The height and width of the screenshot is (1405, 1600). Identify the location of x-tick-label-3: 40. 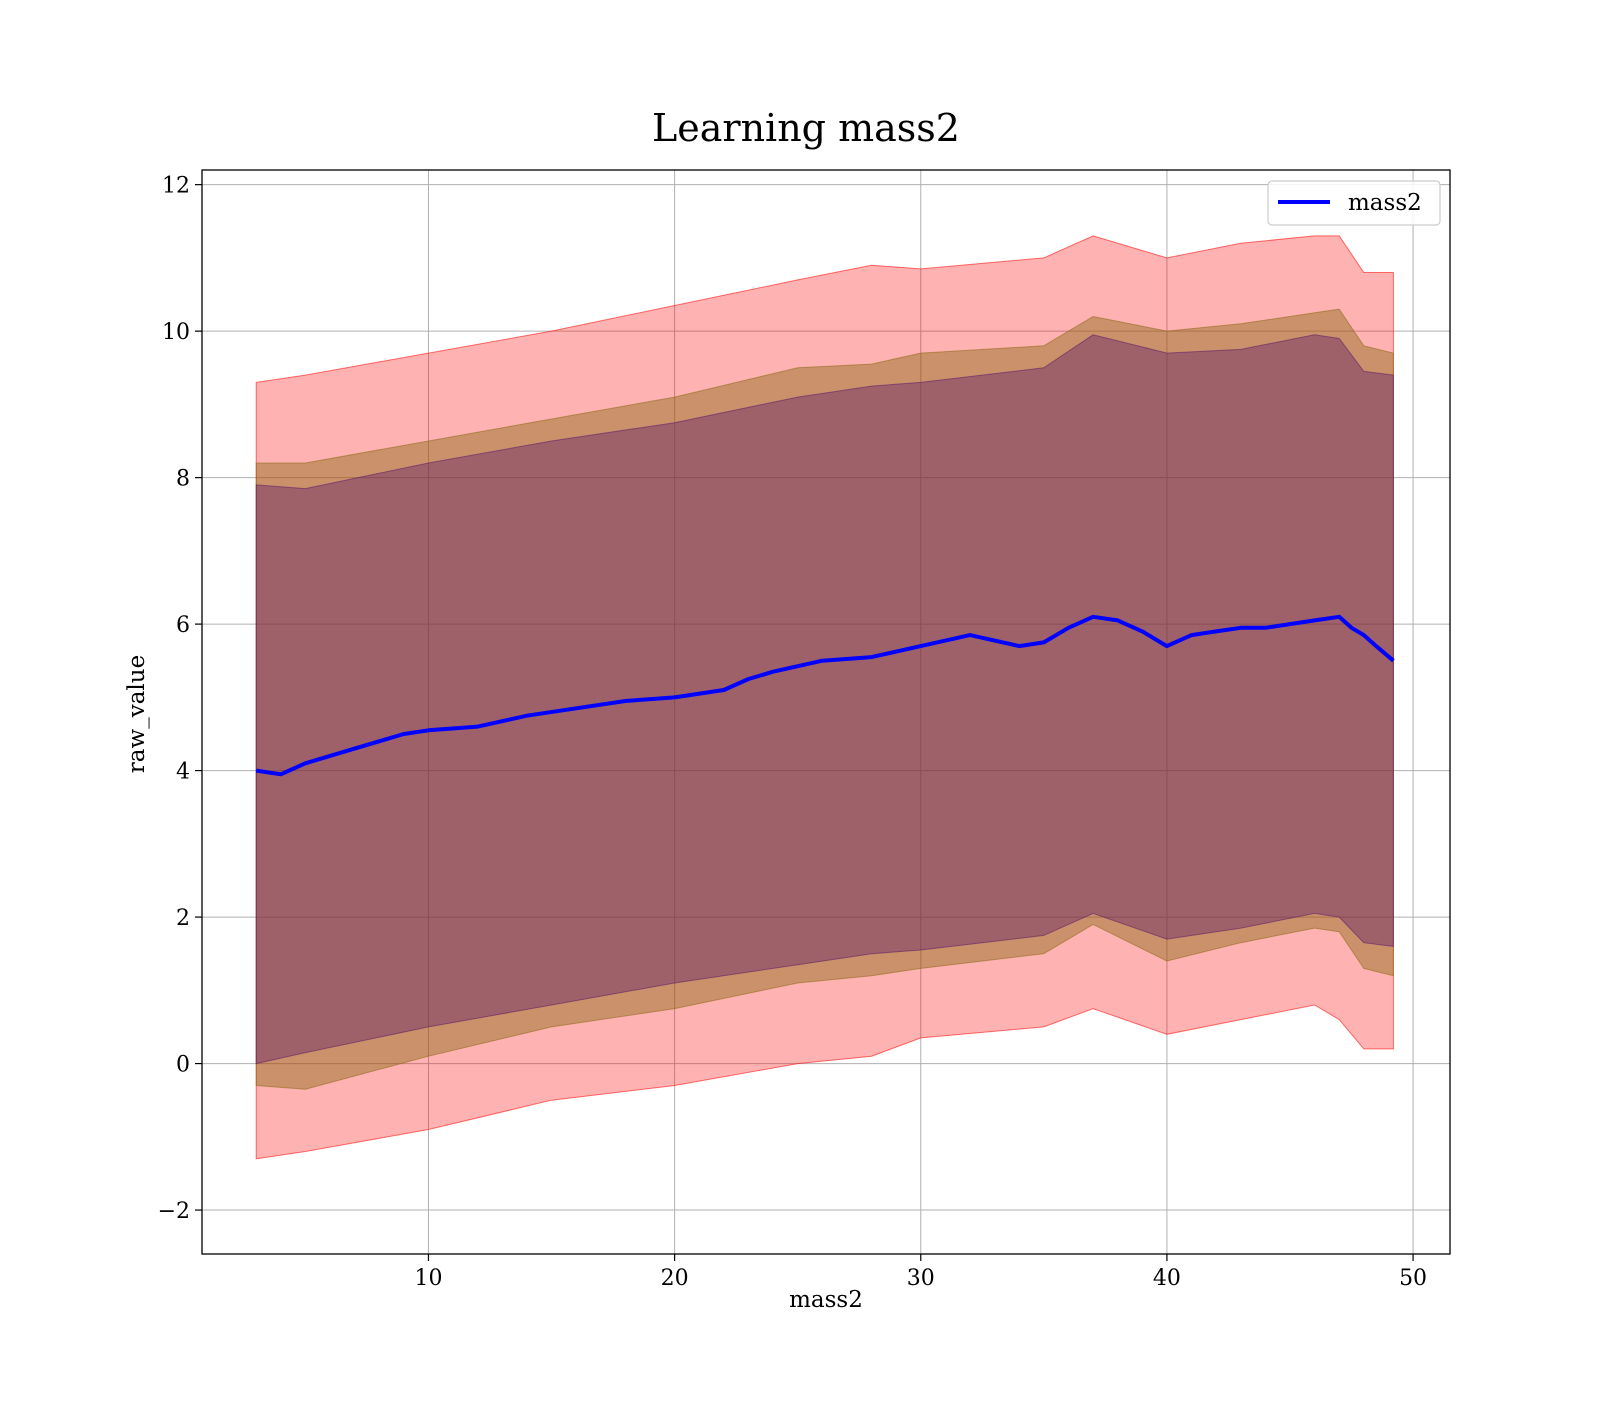
(1167, 1278).